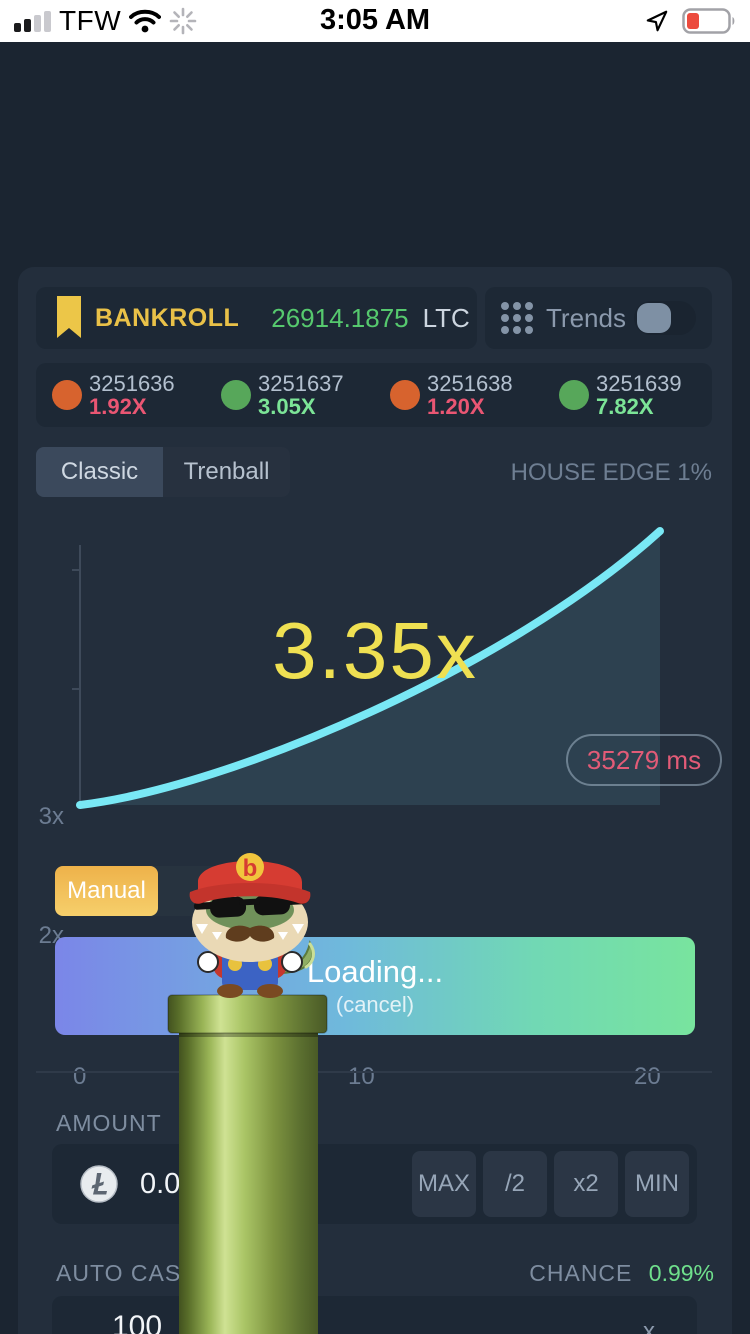  I want to click on chance-row: CHANCE 0.99%, so click(621, 1273).